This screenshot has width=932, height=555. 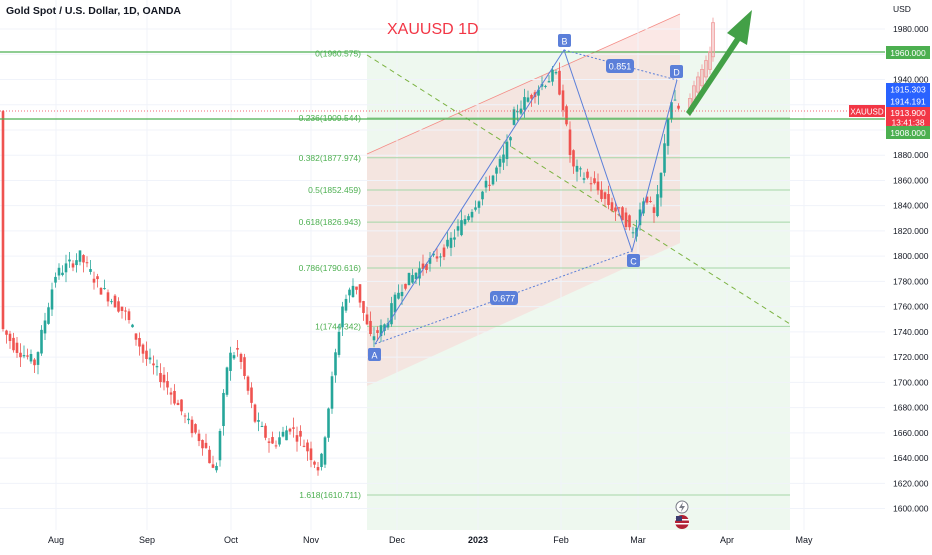 I want to click on us-flag-icon, so click(x=682, y=522).